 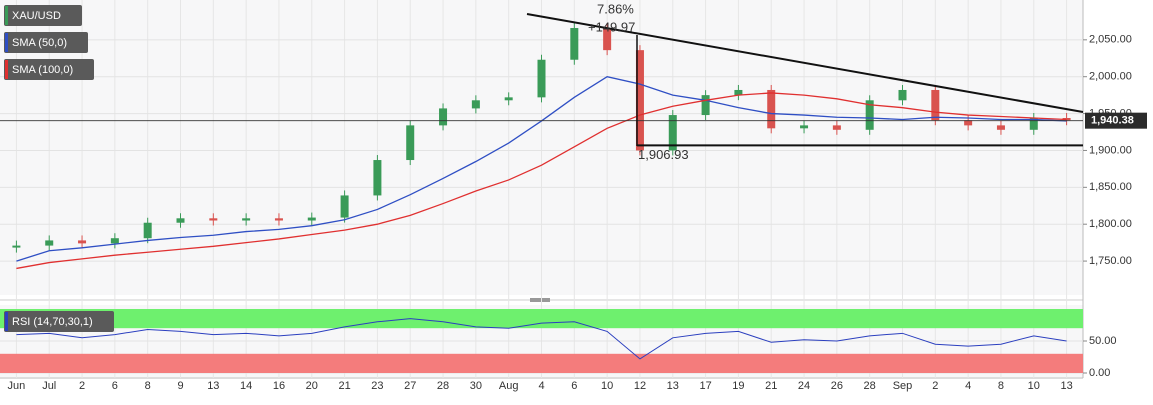 What do you see at coordinates (476, 386) in the screenshot?
I see `x-tick-label: 30` at bounding box center [476, 386].